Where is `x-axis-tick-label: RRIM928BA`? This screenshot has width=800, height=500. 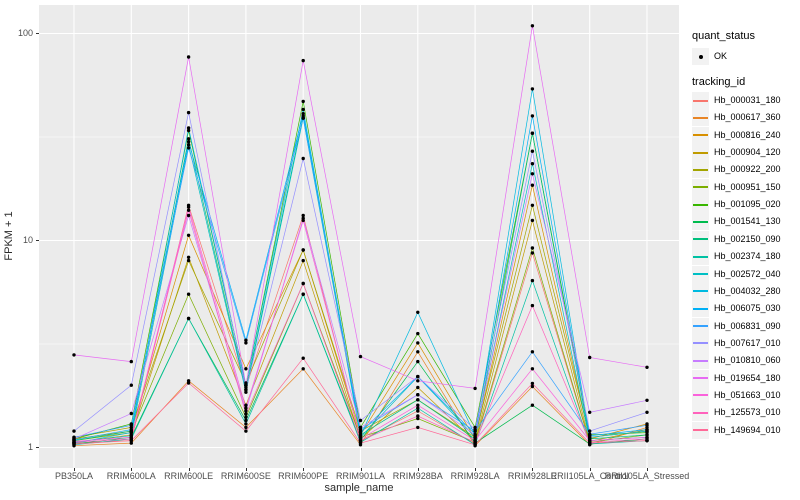 x-axis-tick-label: RRIM928BA is located at coordinates (417, 476).